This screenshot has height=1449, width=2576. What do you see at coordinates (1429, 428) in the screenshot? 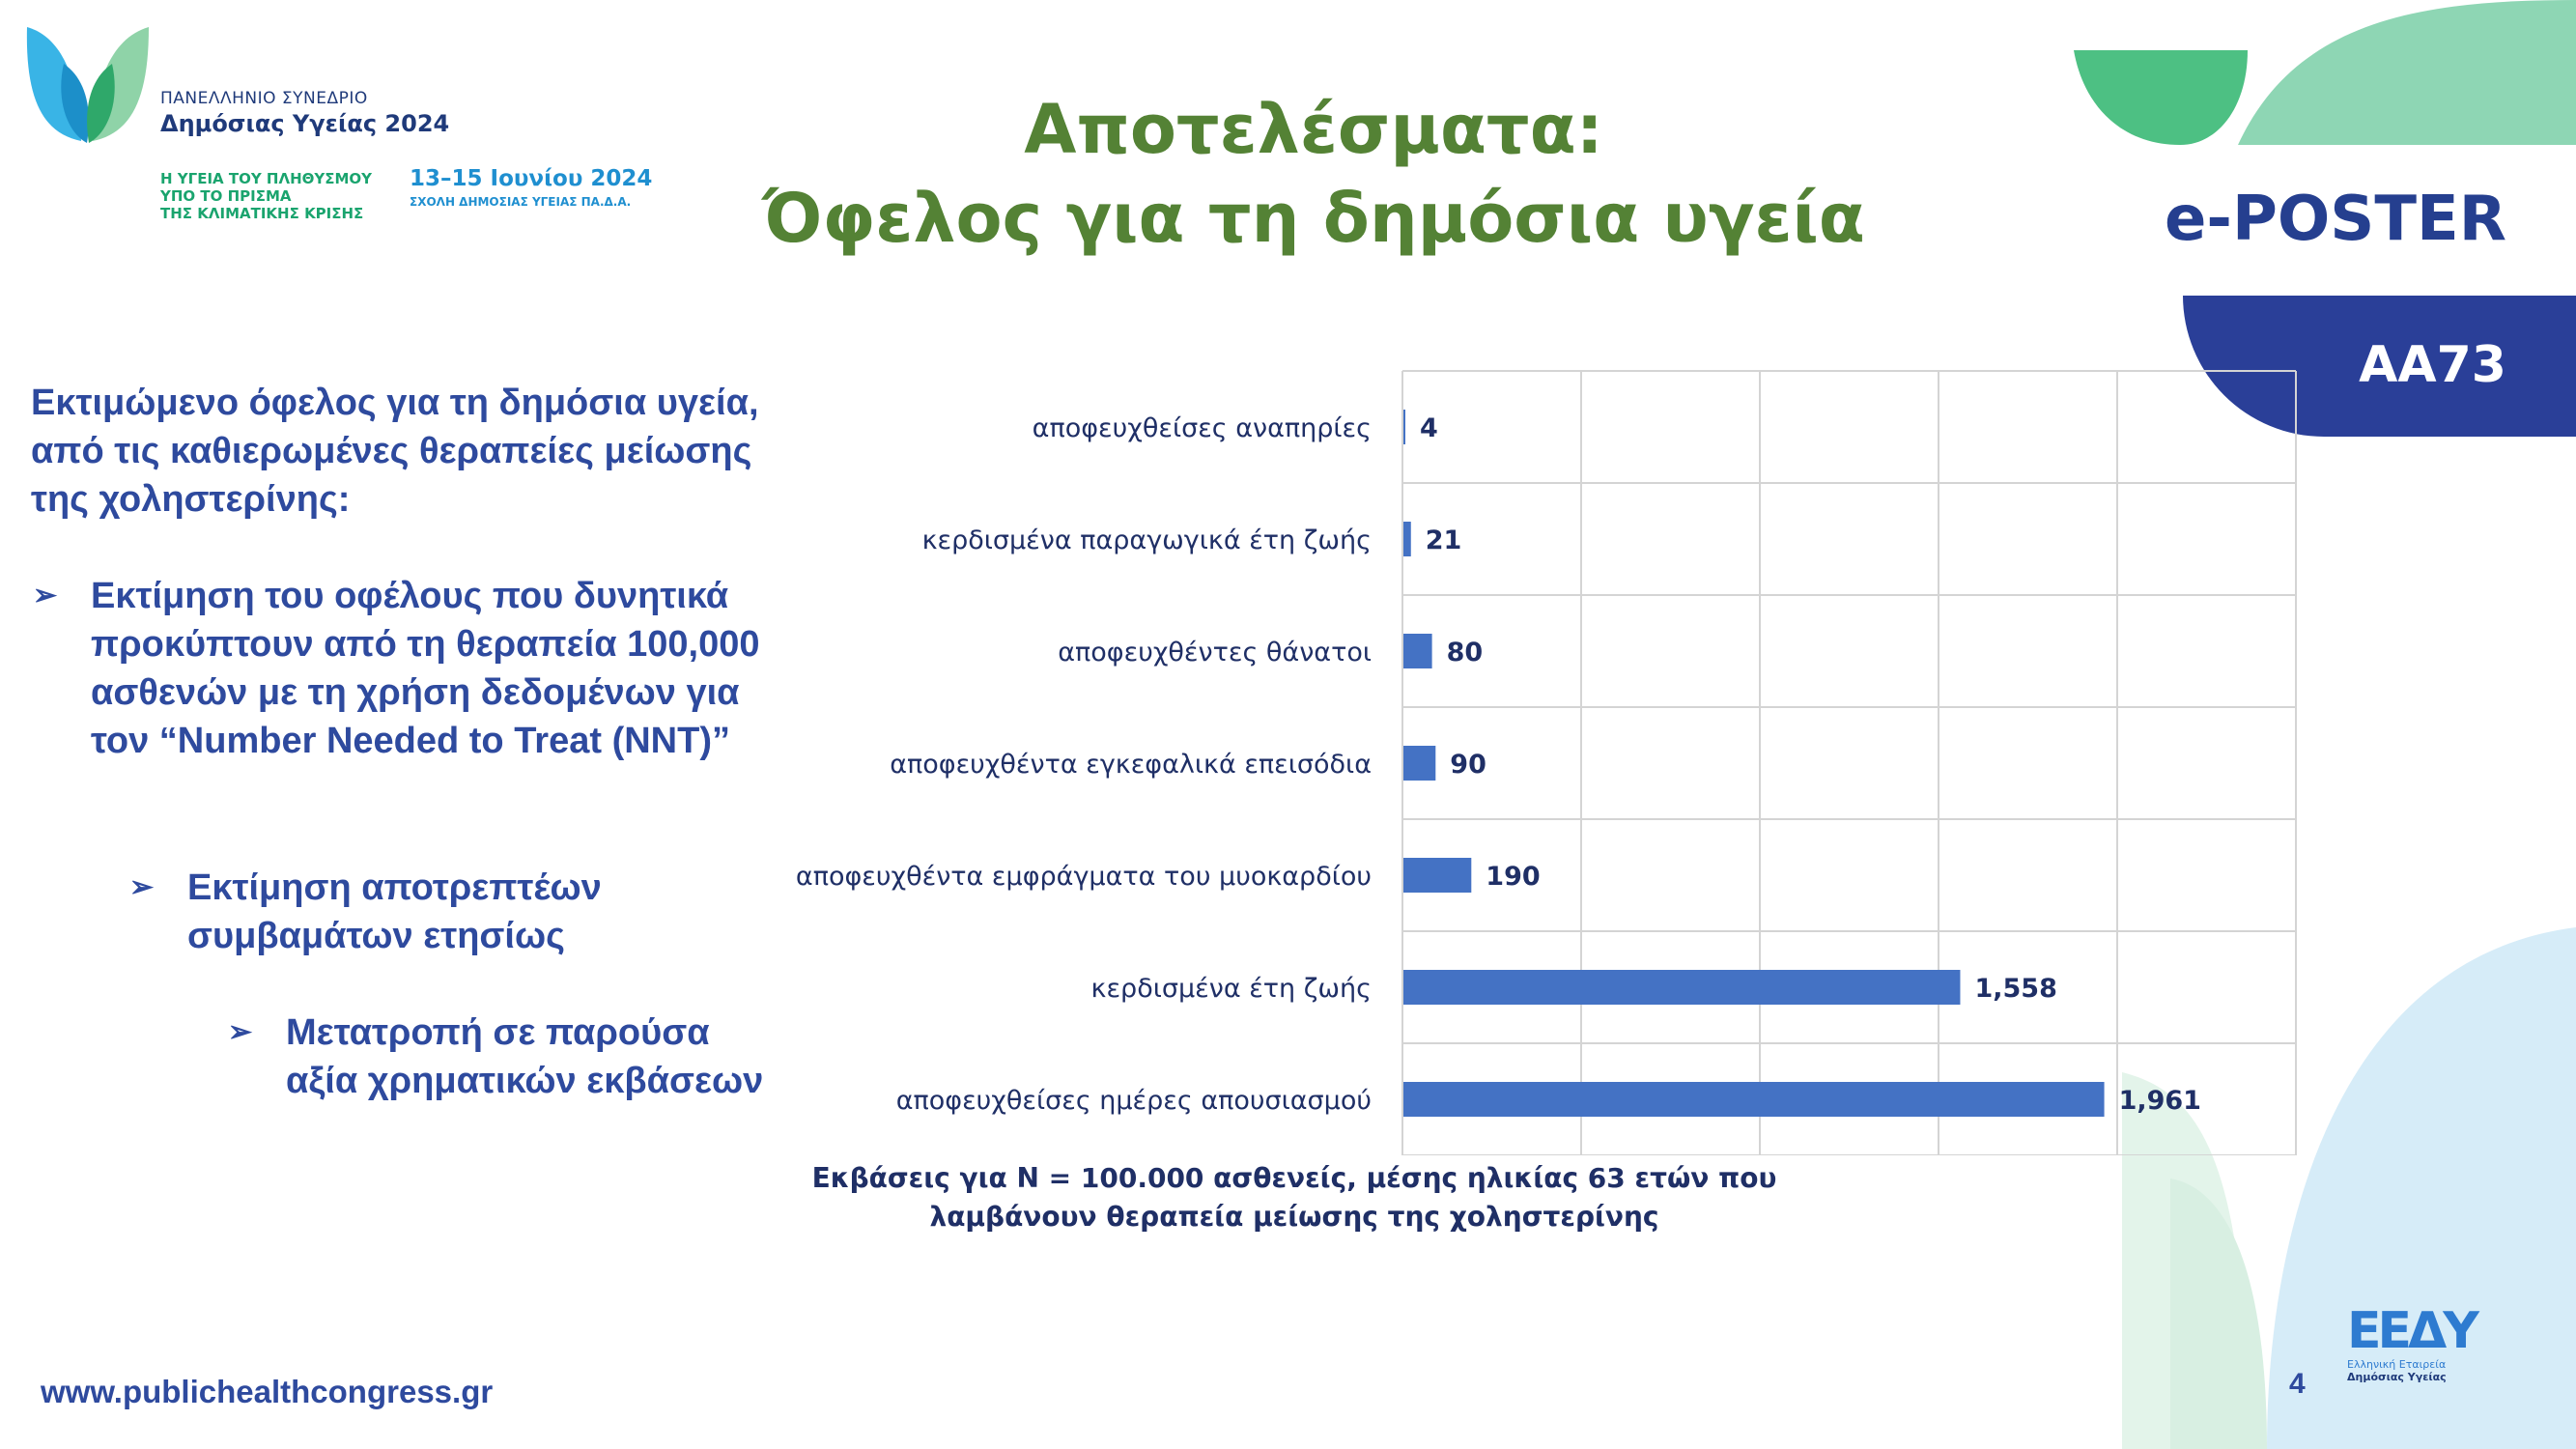
I see `data-label: 4` at bounding box center [1429, 428].